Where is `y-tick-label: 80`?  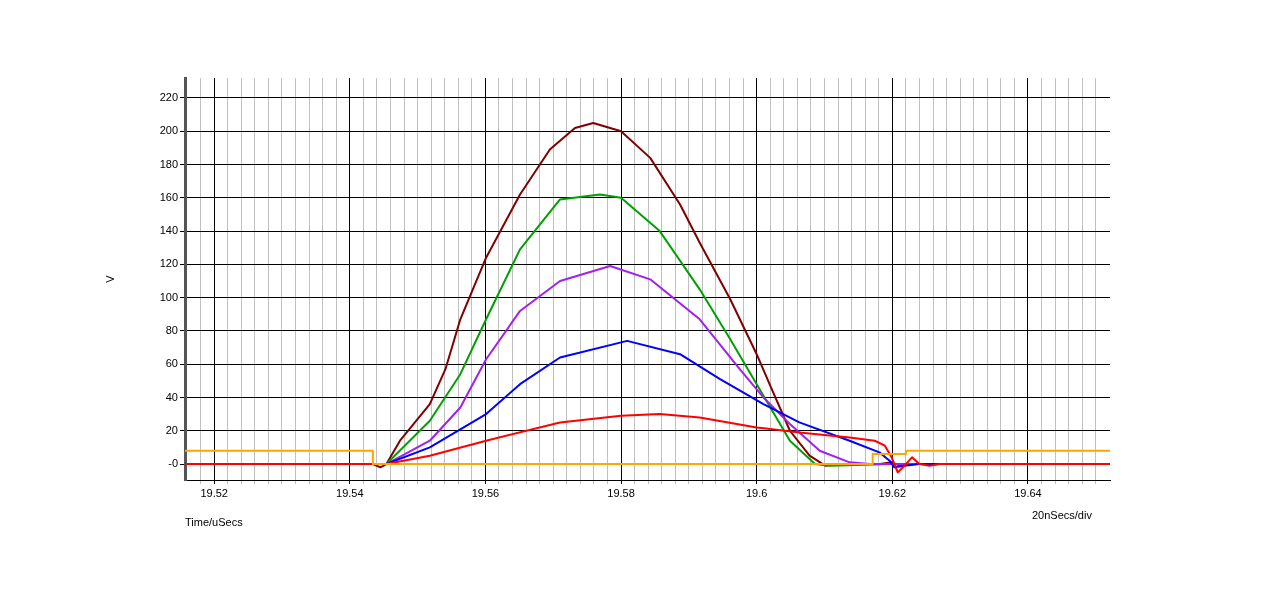 y-tick-label: 80 is located at coordinates (171, 329).